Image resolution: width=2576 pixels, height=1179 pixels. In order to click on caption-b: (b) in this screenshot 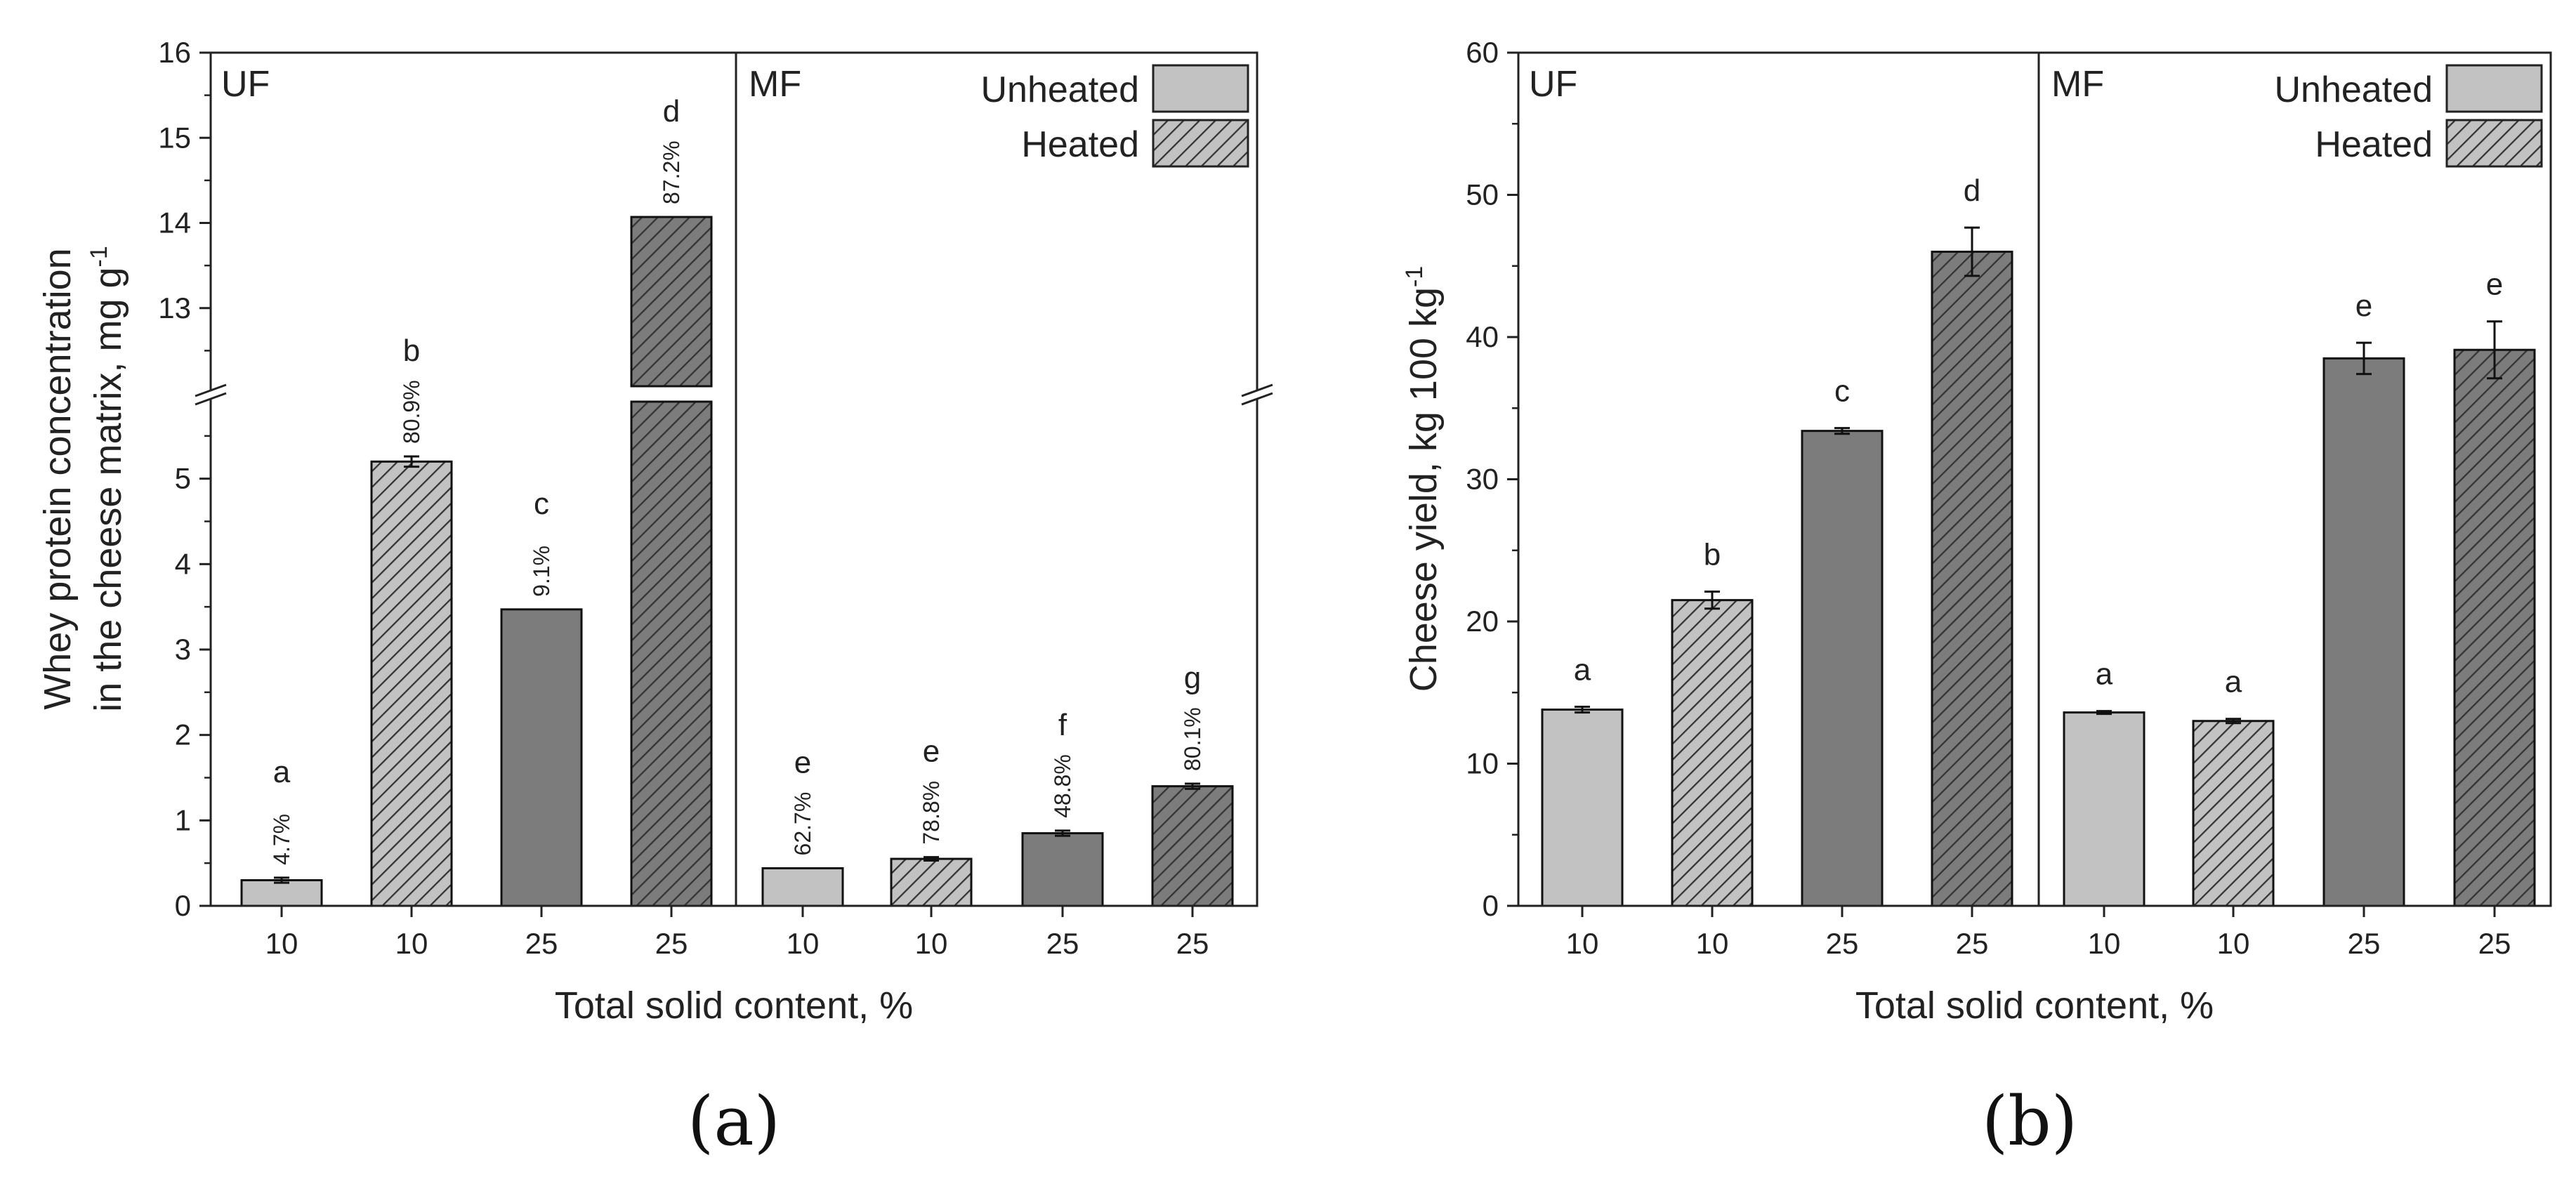, I will do `click(2029, 1121)`.